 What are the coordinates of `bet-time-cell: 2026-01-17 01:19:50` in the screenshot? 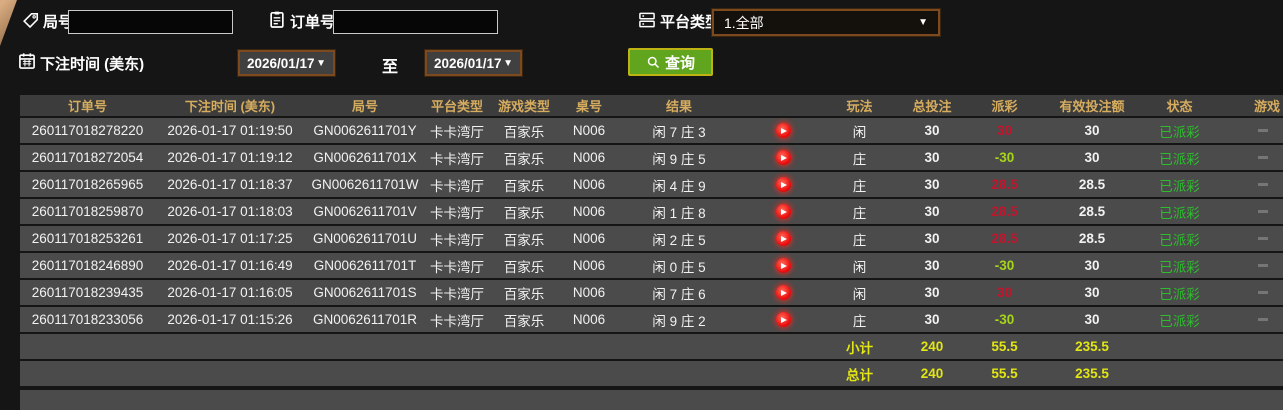 It's located at (230, 130).